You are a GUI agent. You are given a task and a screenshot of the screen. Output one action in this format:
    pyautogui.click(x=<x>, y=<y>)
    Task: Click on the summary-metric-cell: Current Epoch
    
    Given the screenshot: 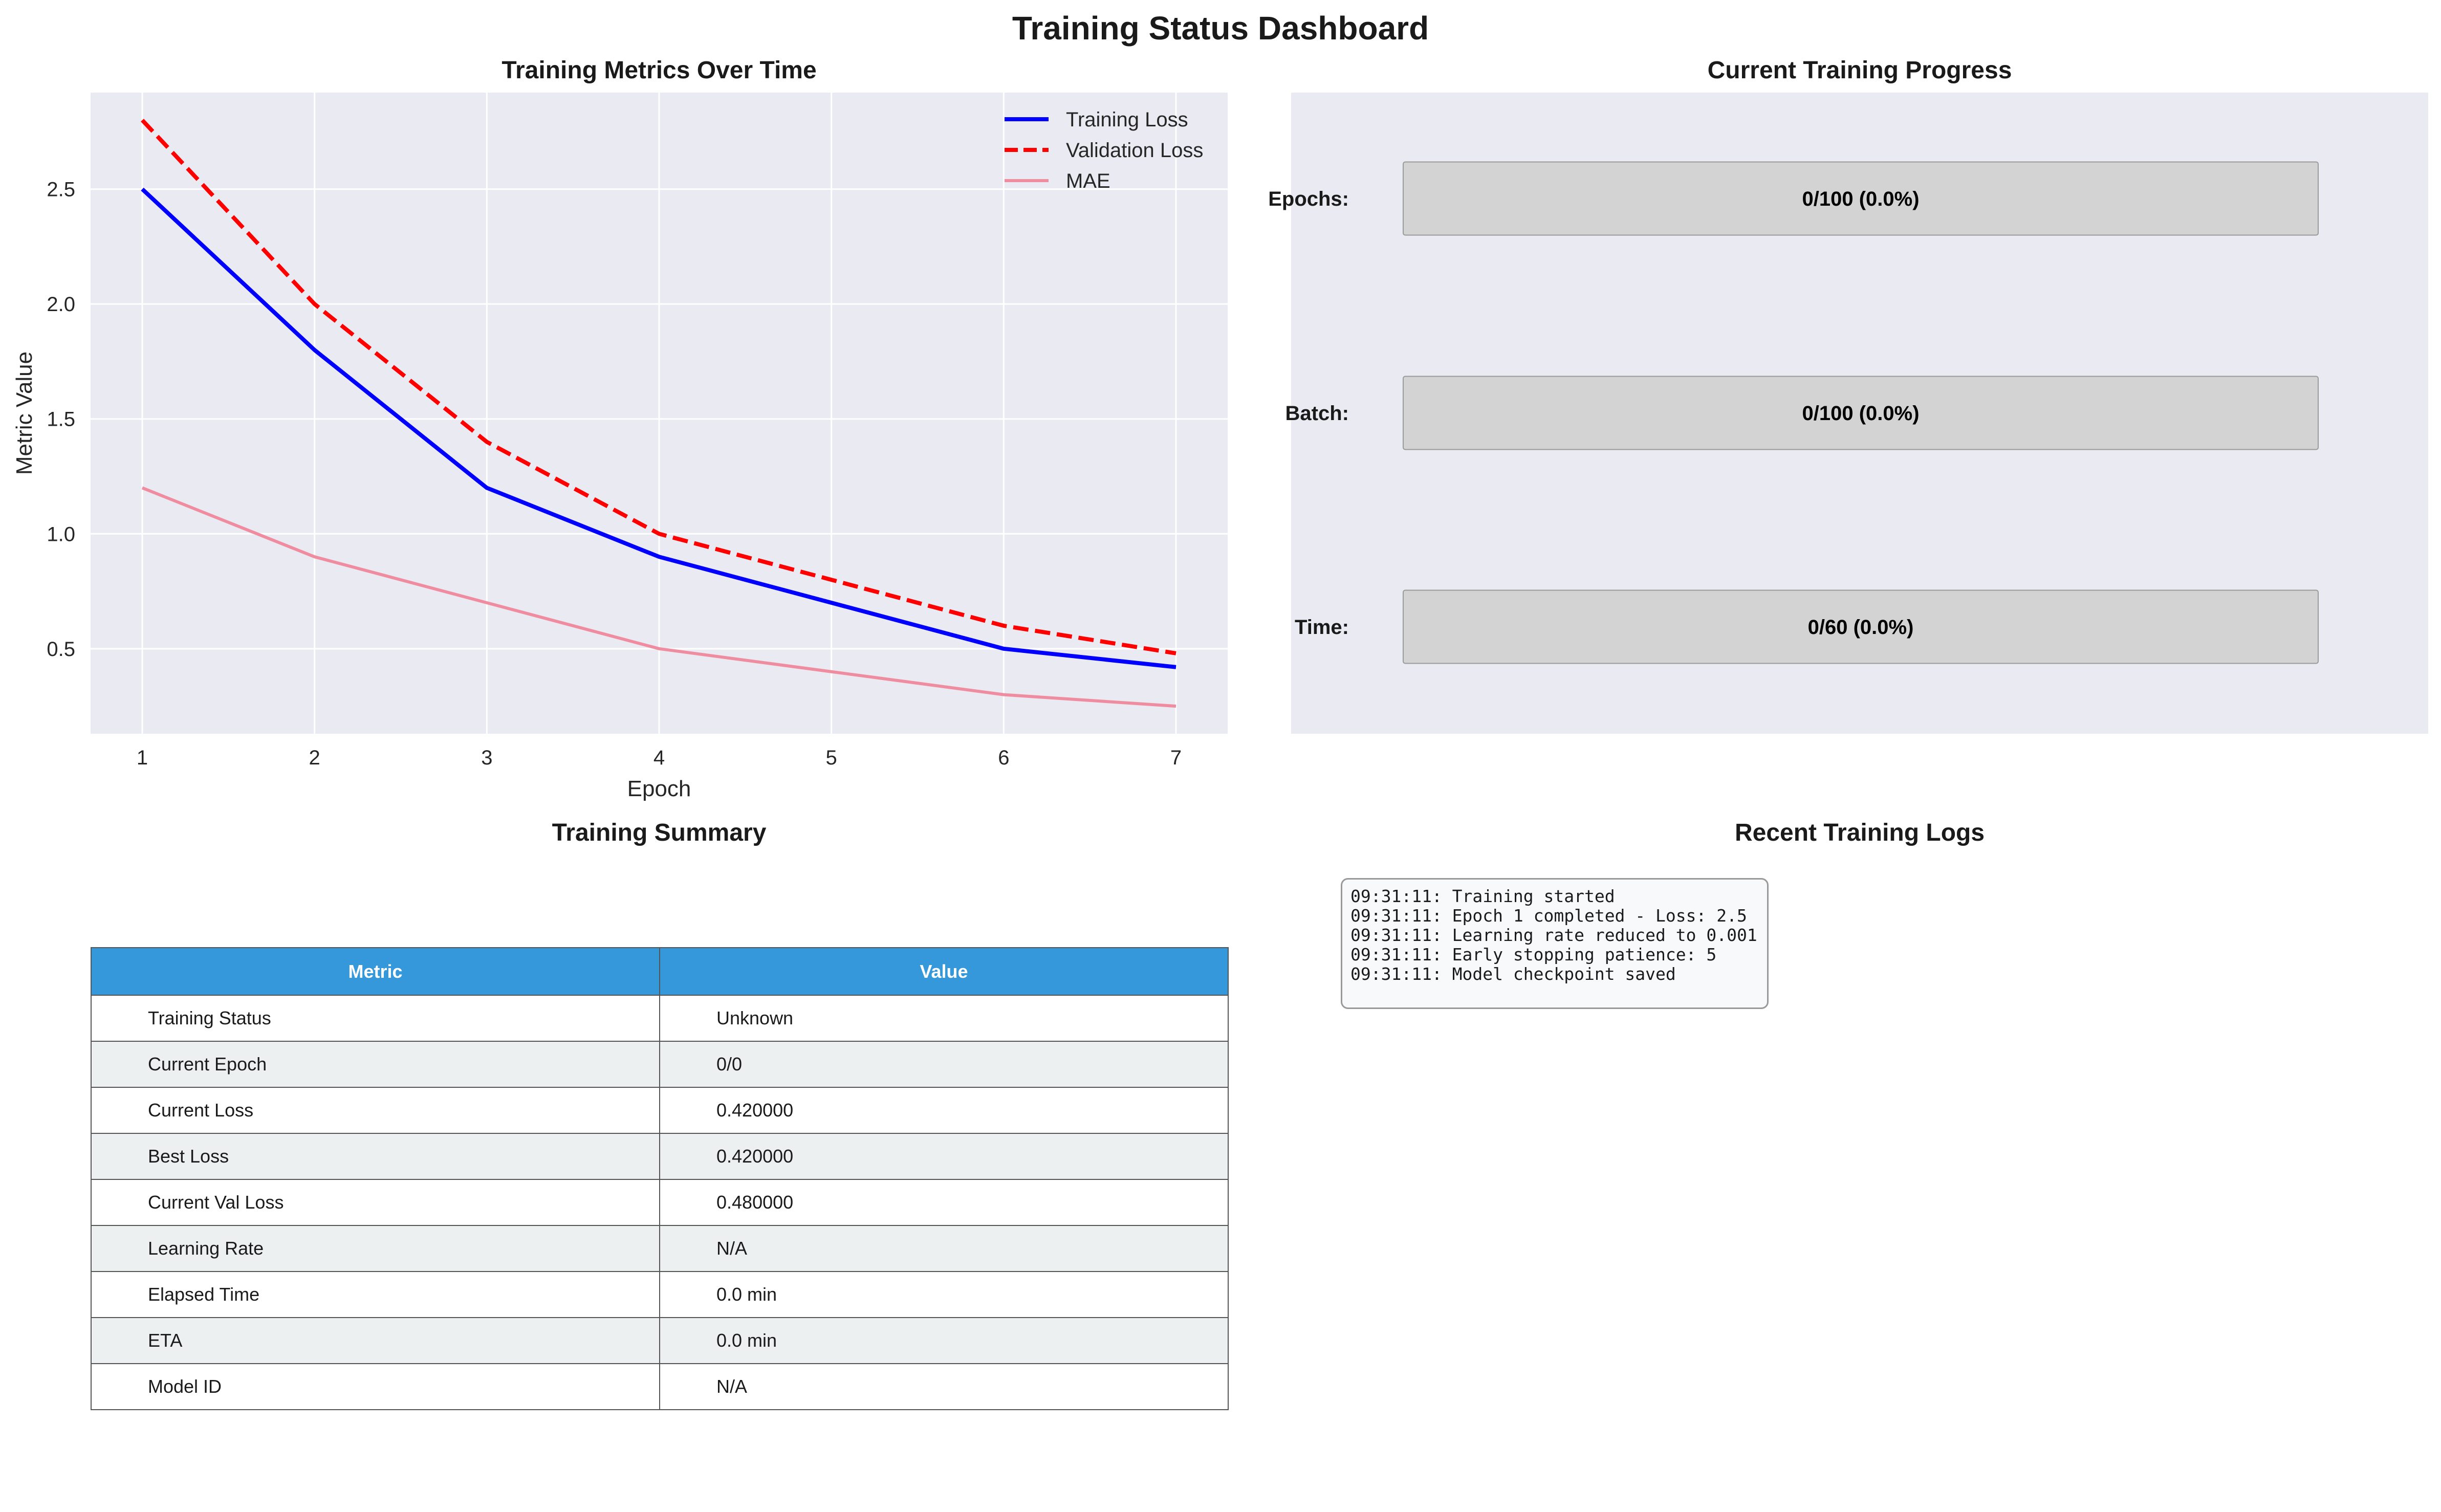 What is the action you would take?
    pyautogui.click(x=375, y=1064)
    